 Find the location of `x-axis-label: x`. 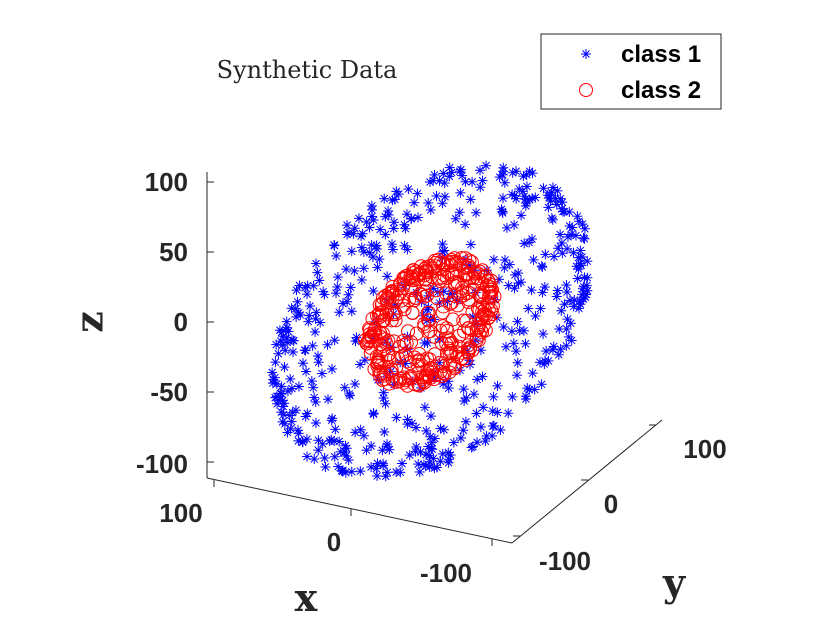

x-axis-label: x is located at coordinates (306, 597).